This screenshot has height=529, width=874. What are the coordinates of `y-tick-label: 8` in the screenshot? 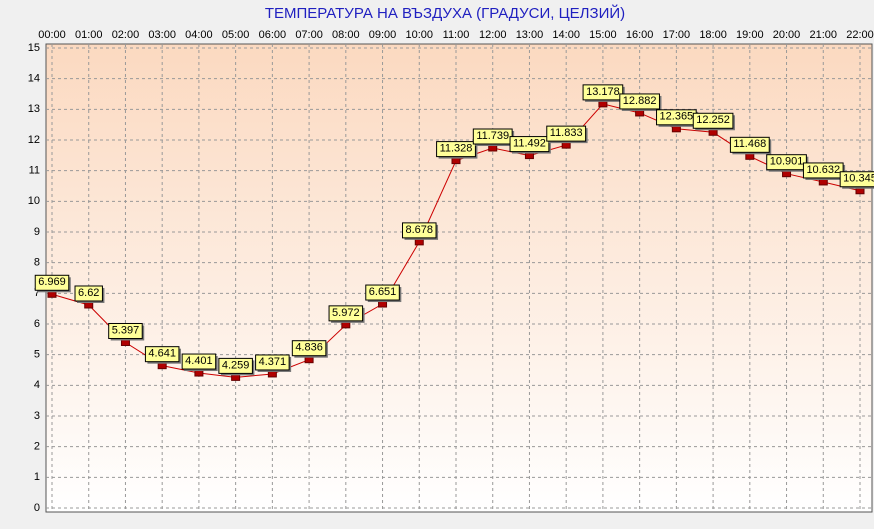 It's located at (37, 263).